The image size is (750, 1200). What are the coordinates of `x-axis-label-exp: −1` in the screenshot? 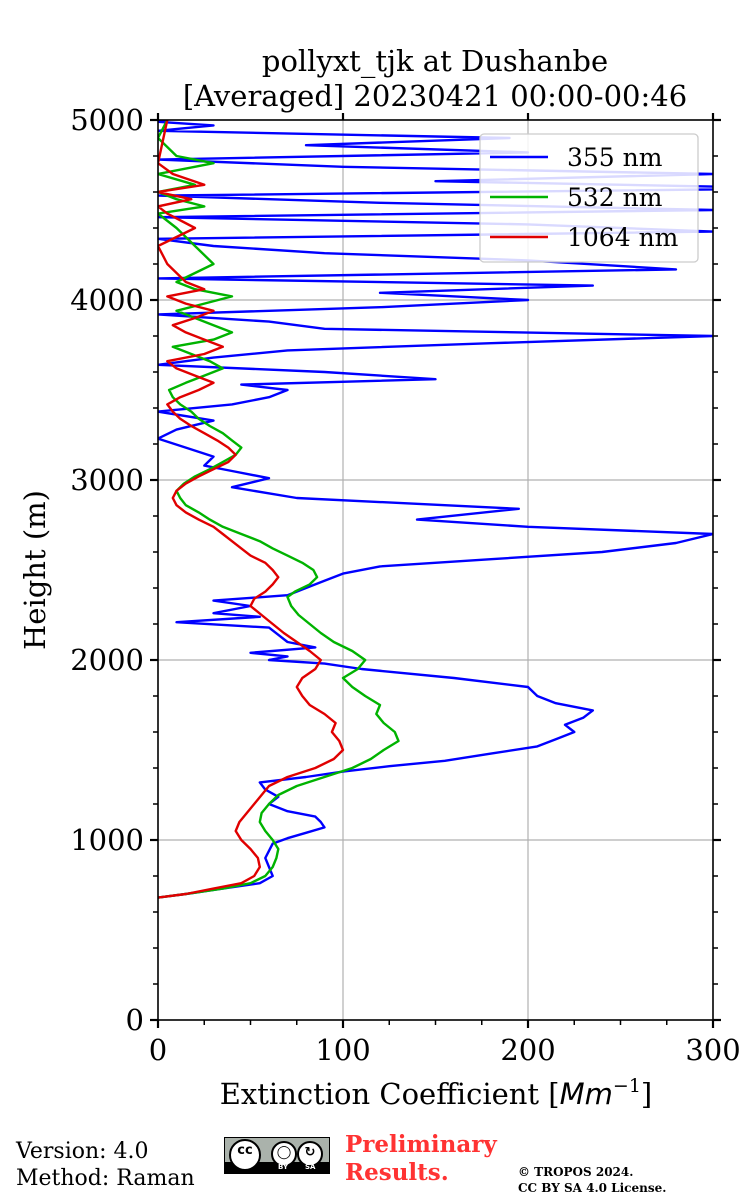 It's located at (627, 1086).